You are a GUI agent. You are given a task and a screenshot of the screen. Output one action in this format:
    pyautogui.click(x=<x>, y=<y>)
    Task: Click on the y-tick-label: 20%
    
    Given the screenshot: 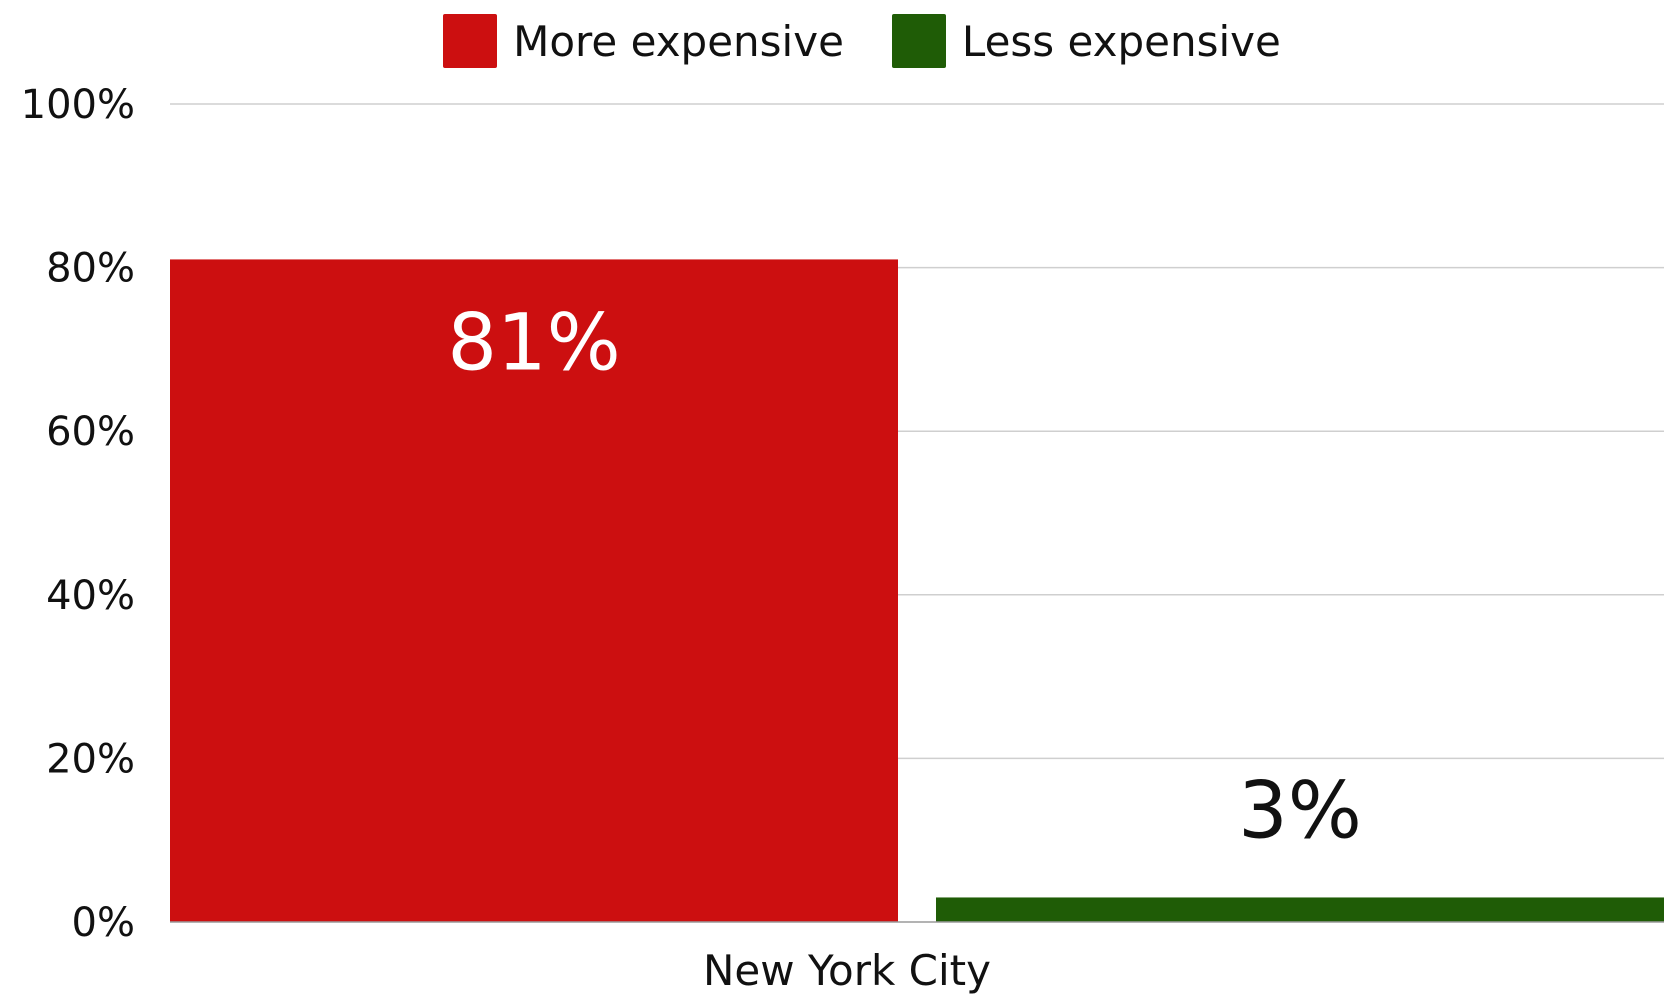 What is the action you would take?
    pyautogui.click(x=90, y=759)
    